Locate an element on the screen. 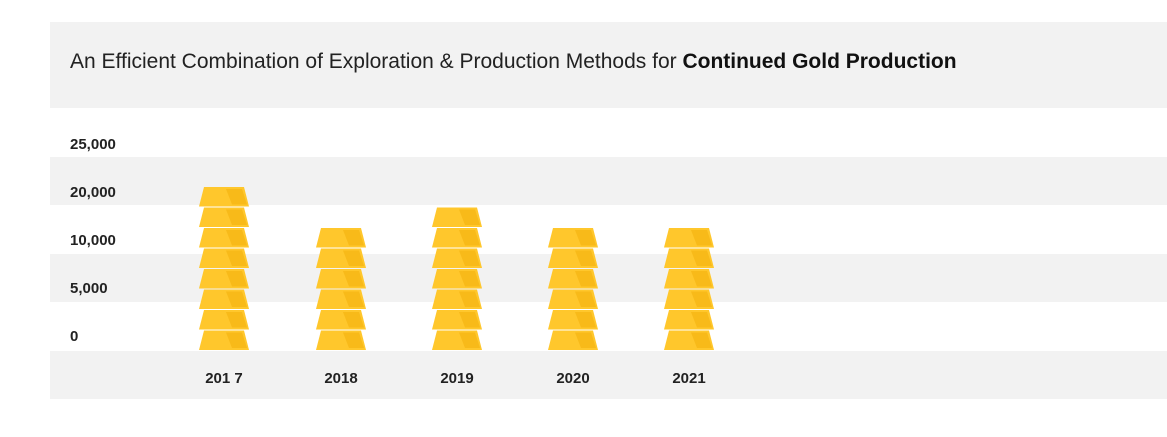  x-tick-label: 2021 is located at coordinates (688, 378).